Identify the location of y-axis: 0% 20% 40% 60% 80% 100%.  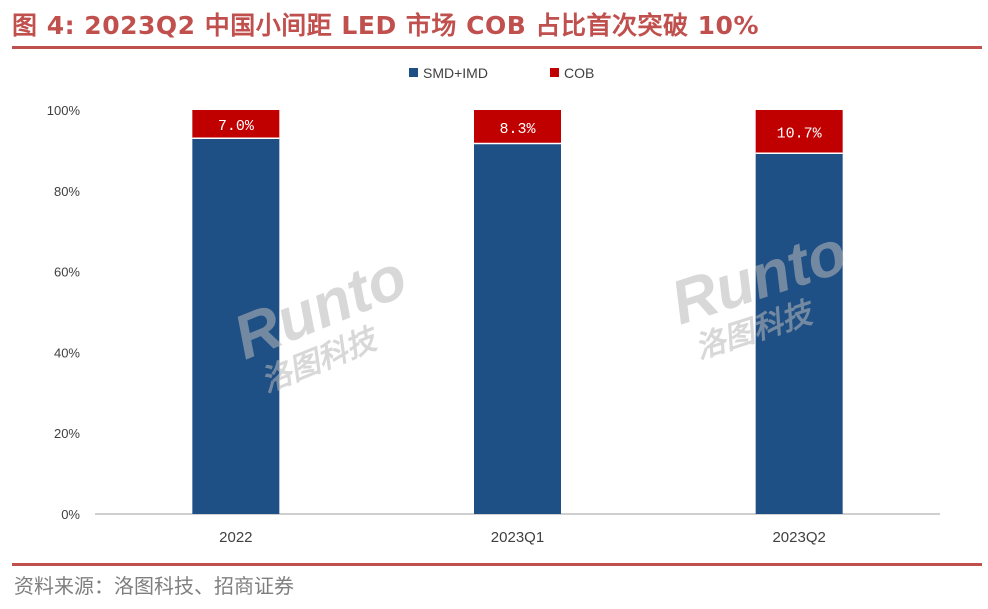
(64, 312).